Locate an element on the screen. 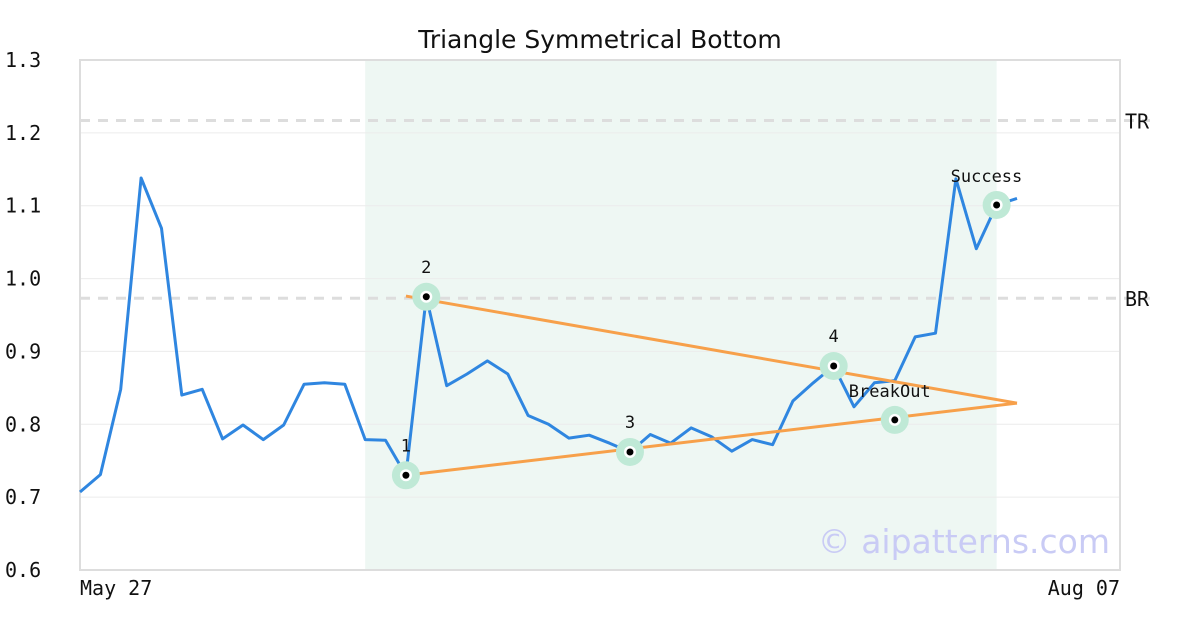 Image resolution: width=1200 pixels, height=630 pixels. point-label: 4 is located at coordinates (834, 337).